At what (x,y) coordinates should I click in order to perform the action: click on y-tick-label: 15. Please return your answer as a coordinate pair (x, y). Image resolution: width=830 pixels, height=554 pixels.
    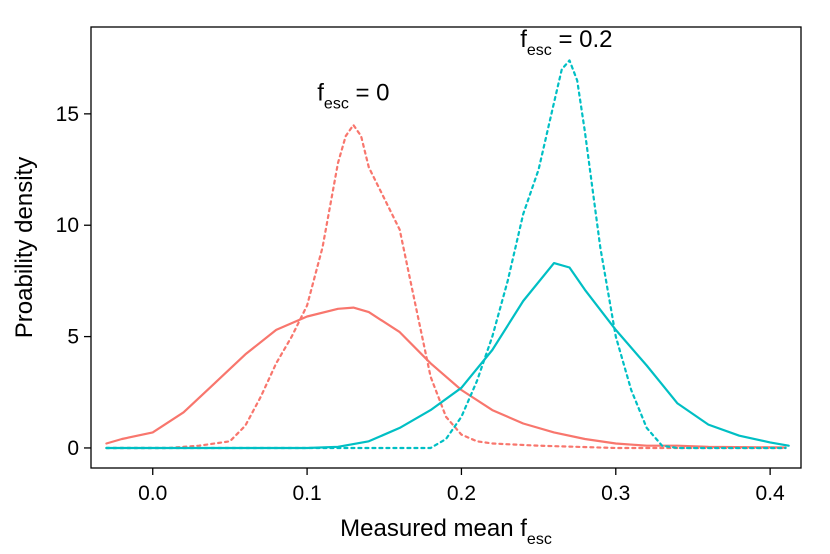
    Looking at the image, I should click on (67, 114).